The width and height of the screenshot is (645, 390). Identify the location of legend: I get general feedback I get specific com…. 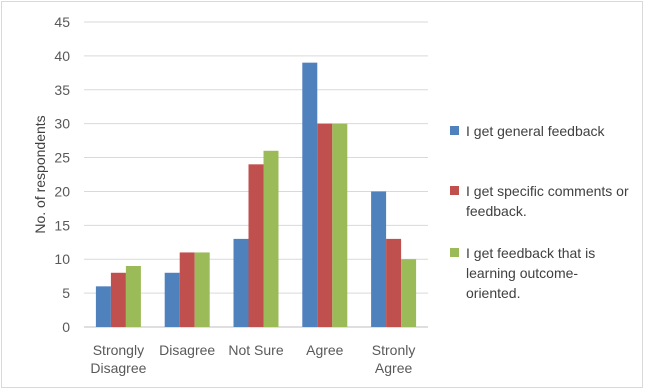
(539, 212).